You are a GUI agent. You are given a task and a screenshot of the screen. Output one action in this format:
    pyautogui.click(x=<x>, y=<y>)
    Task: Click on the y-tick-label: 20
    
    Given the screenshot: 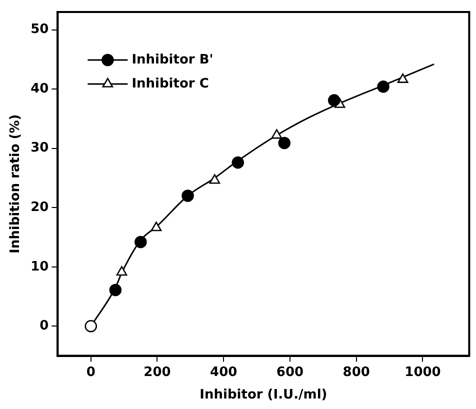 What is the action you would take?
    pyautogui.click(x=39, y=207)
    